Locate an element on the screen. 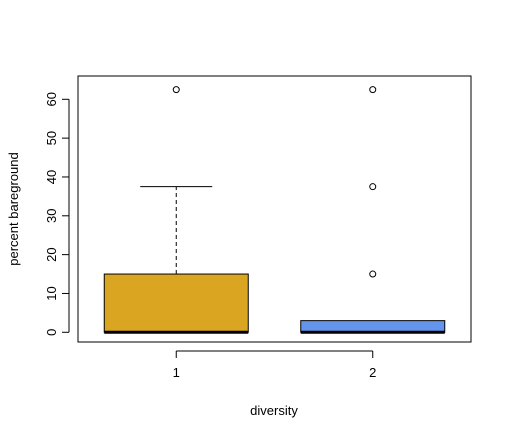 The height and width of the screenshot is (440, 511). y-axis: 0 10 20 30 40 50 60 is located at coordinates (57, 214).